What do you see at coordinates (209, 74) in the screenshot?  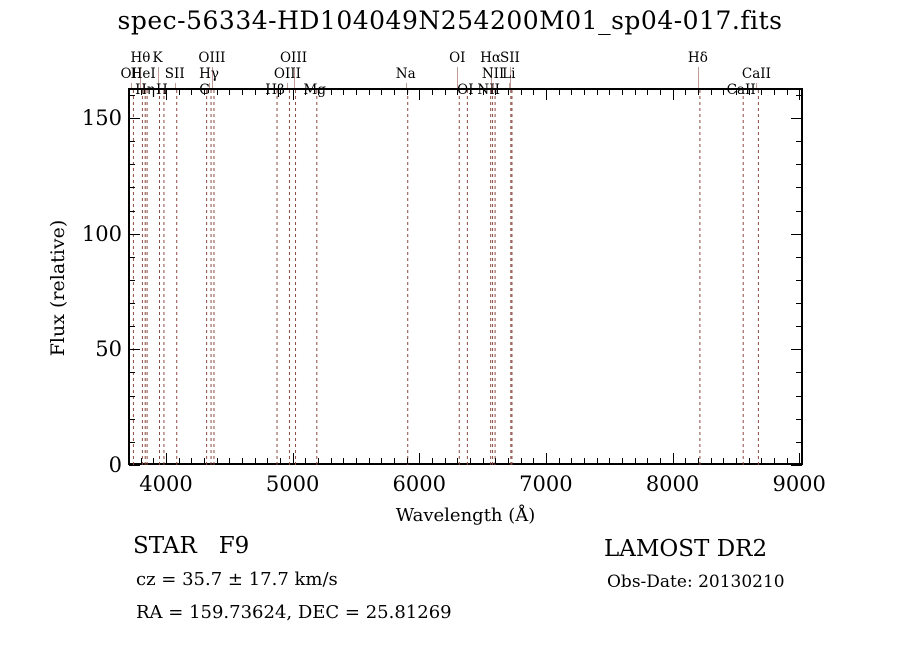 I see `line-label-hγ: Hγ` at bounding box center [209, 74].